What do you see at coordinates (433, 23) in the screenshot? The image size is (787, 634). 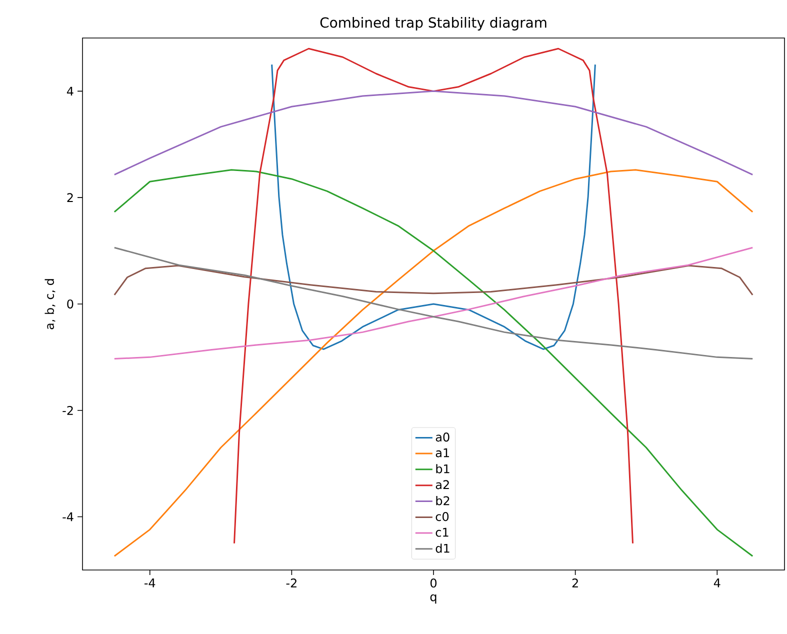 I see `chart-title: Combined trap Stability diagram` at bounding box center [433, 23].